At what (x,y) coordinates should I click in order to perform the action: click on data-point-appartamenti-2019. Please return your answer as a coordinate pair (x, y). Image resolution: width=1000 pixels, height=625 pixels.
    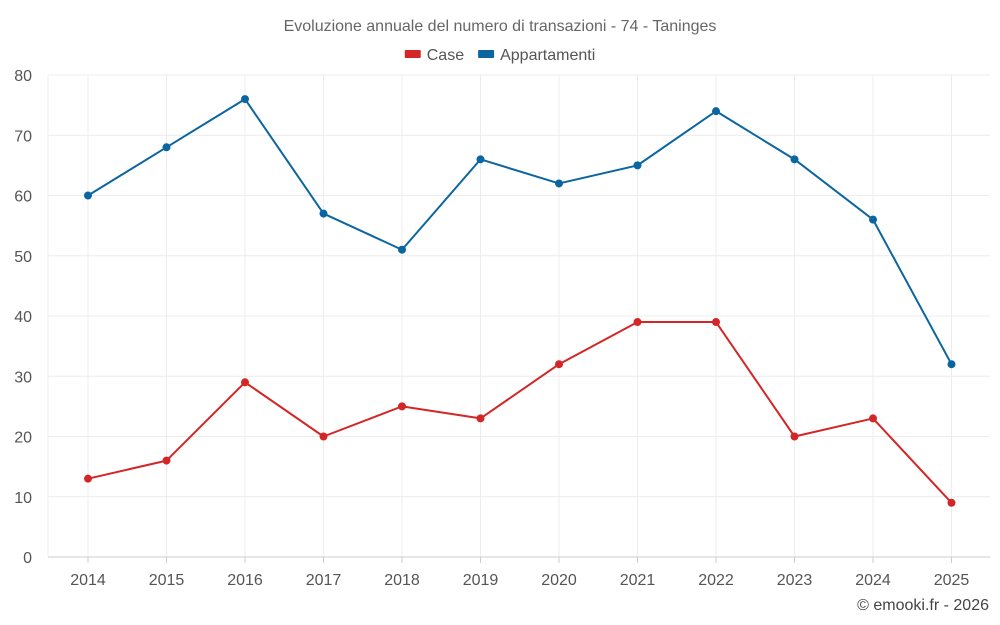
    Looking at the image, I should click on (480, 159).